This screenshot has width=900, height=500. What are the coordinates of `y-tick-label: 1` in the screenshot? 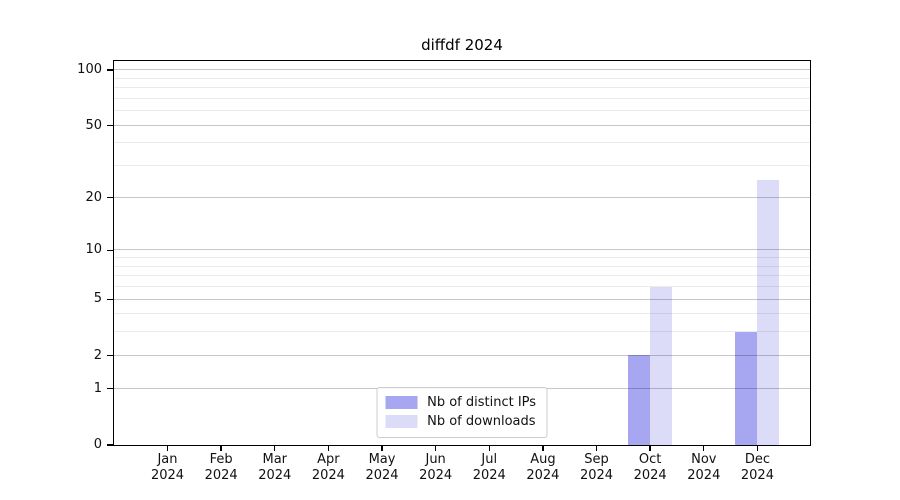 It's located at (97, 388).